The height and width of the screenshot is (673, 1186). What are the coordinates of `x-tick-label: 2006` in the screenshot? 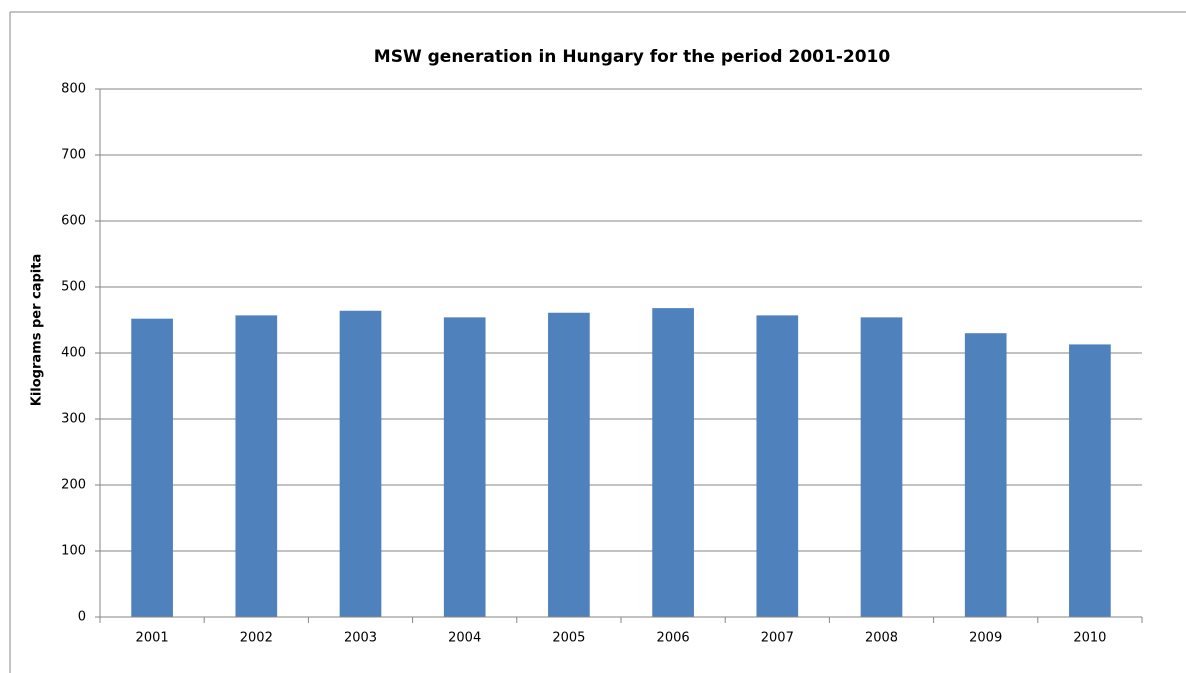 It's located at (673, 638).